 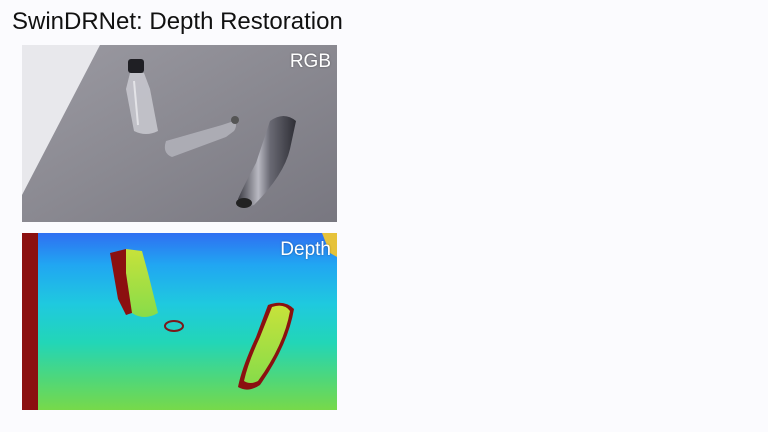 What do you see at coordinates (310, 61) in the screenshot?
I see `rgb-label: RGB` at bounding box center [310, 61].